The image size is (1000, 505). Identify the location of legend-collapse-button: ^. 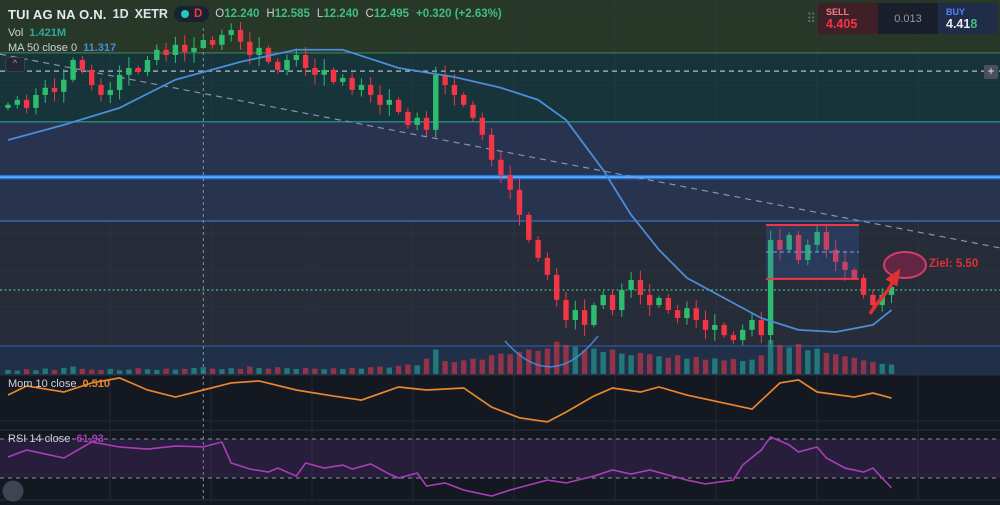
(15, 64).